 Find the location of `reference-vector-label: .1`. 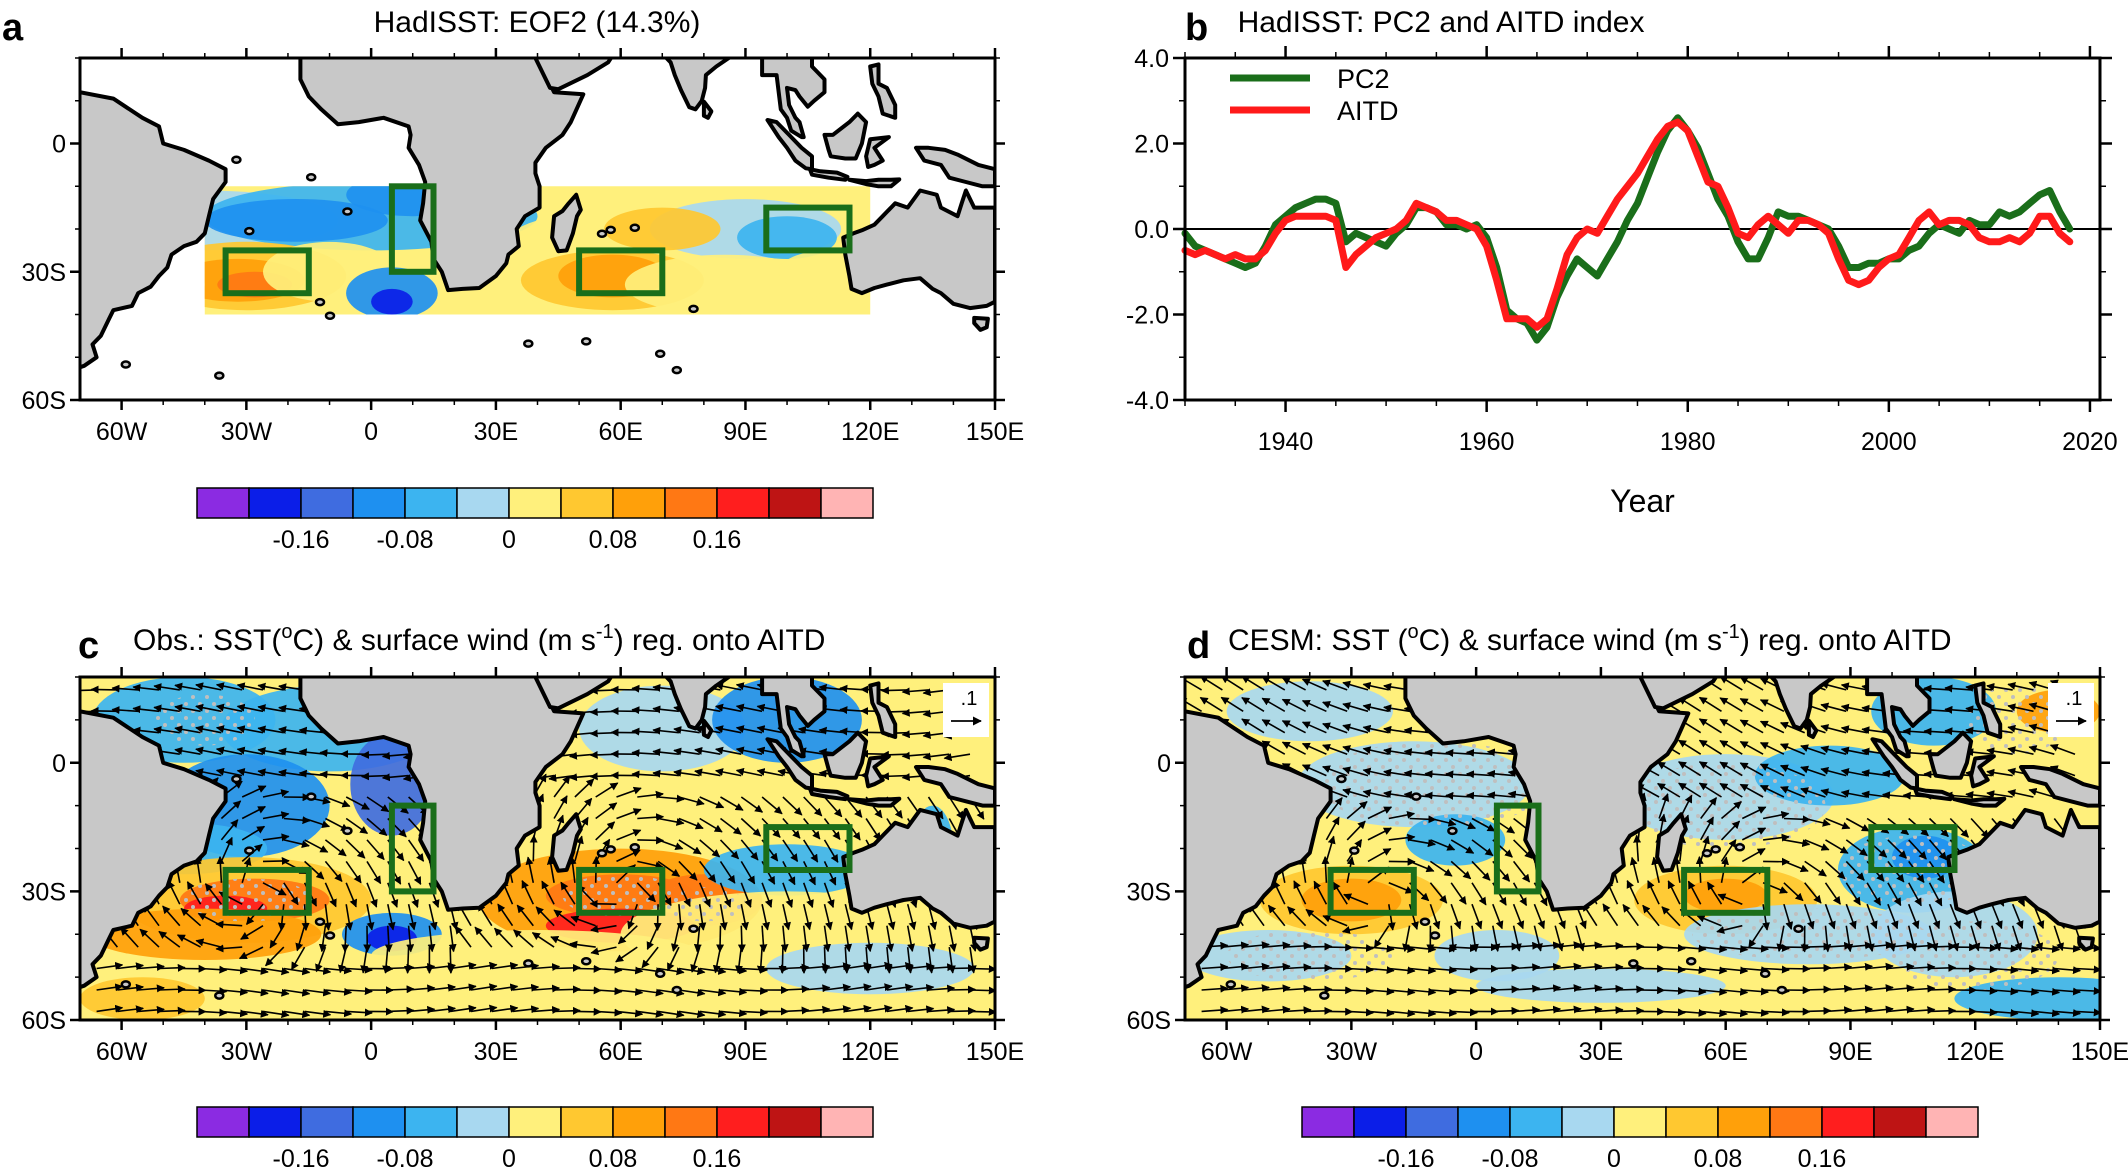

reference-vector-label: .1 is located at coordinates (2074, 699).